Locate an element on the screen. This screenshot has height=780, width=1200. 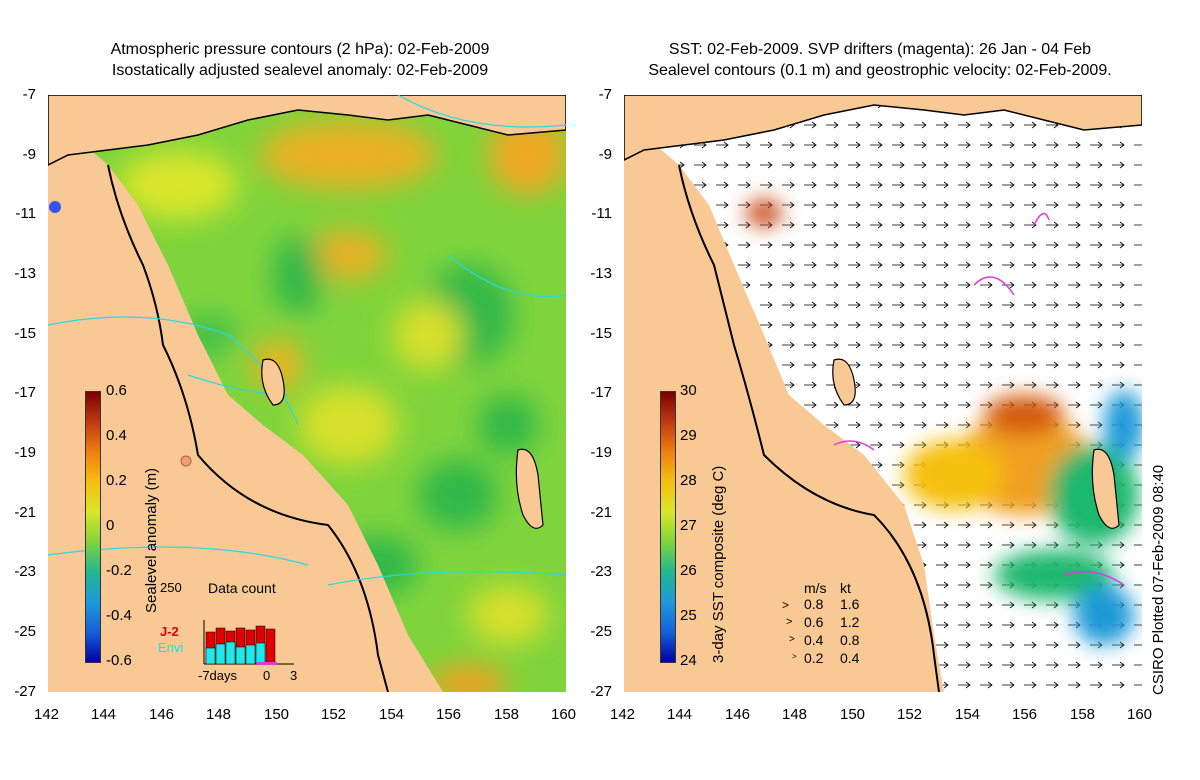
sealevel-colorbar-label: Sealevel anomaly (m) is located at coordinates (151, 540).